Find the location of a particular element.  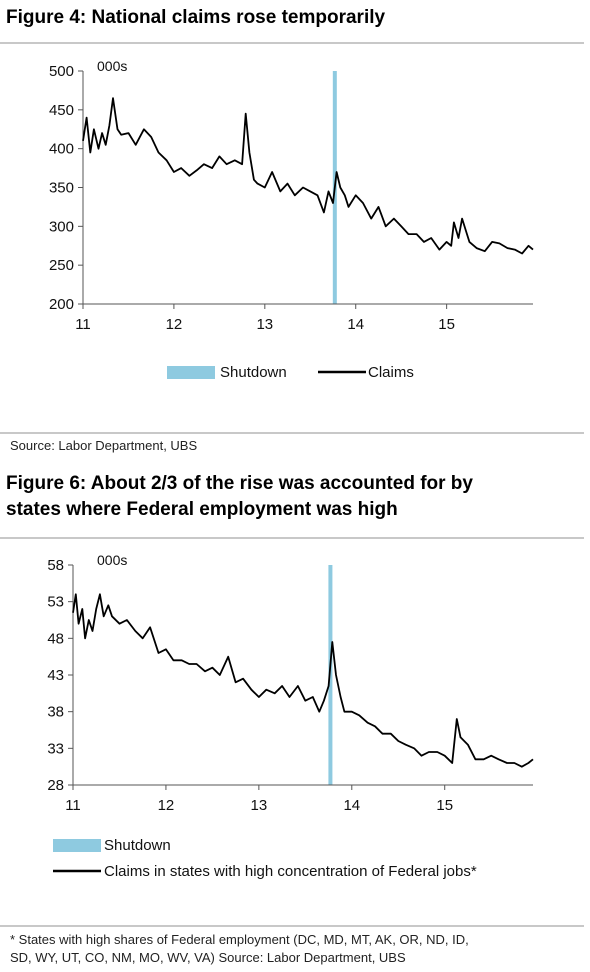

y-tick-label: 300 is located at coordinates (61, 226).